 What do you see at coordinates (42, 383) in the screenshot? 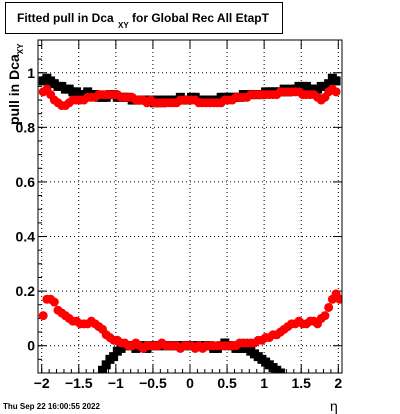
I see `x-tick-label: −2` at bounding box center [42, 383].